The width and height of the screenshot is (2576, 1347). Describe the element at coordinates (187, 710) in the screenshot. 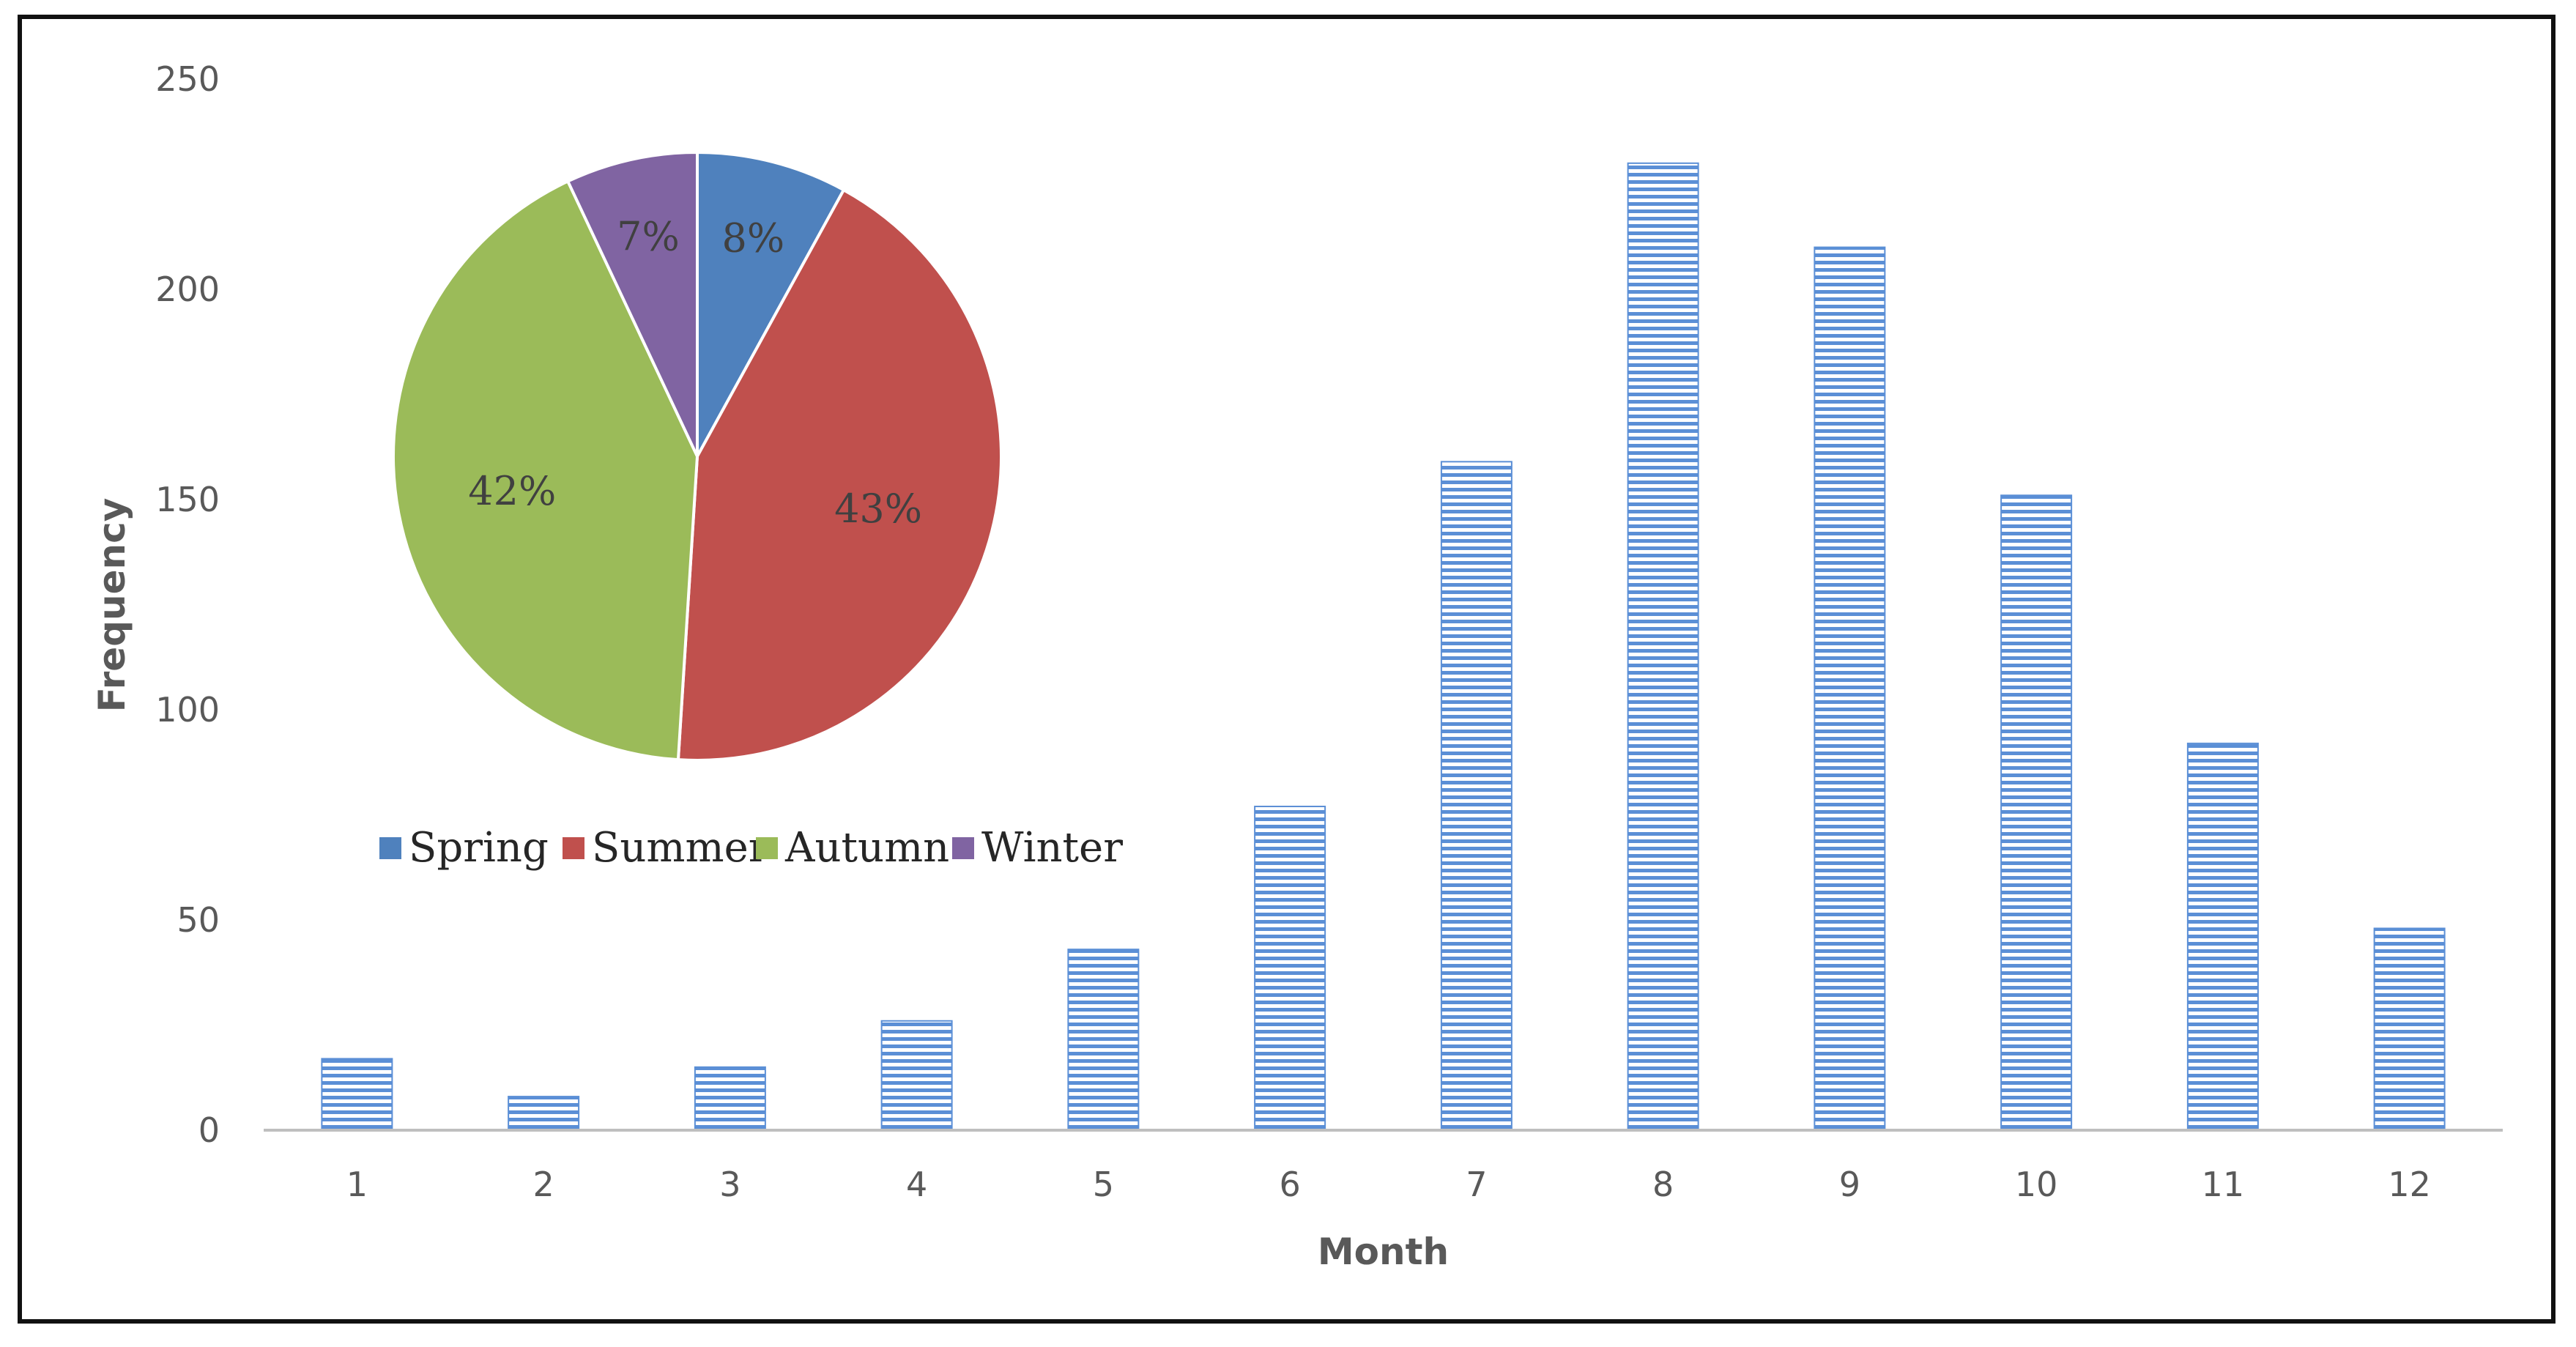

I see `y-tick-label: 100` at that location.